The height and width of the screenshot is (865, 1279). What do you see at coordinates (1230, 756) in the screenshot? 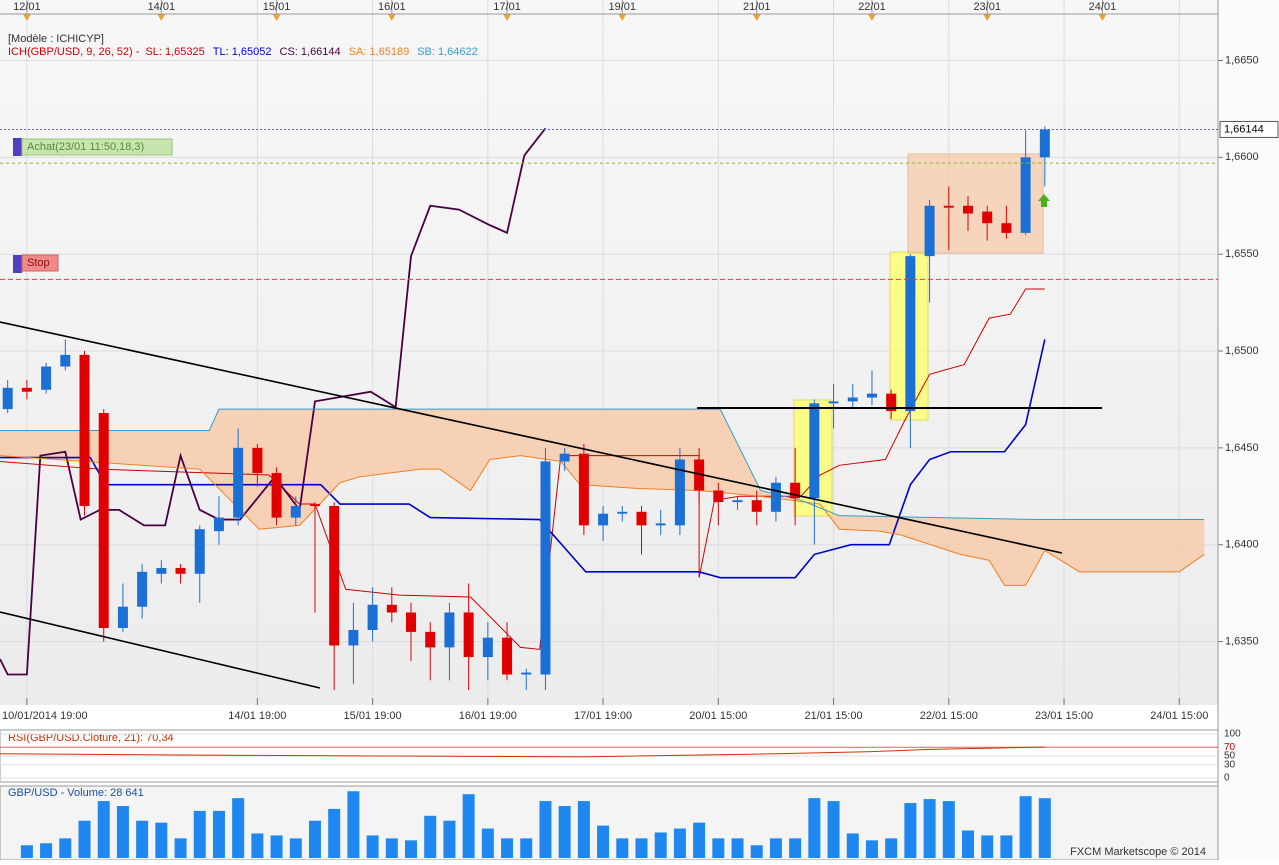
I see `rsi-tick-label: 50` at bounding box center [1230, 756].